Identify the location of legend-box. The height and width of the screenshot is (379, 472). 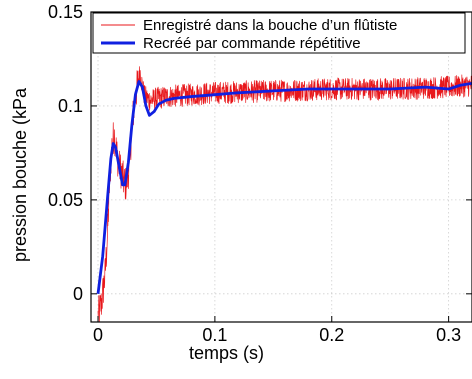
(279, 33).